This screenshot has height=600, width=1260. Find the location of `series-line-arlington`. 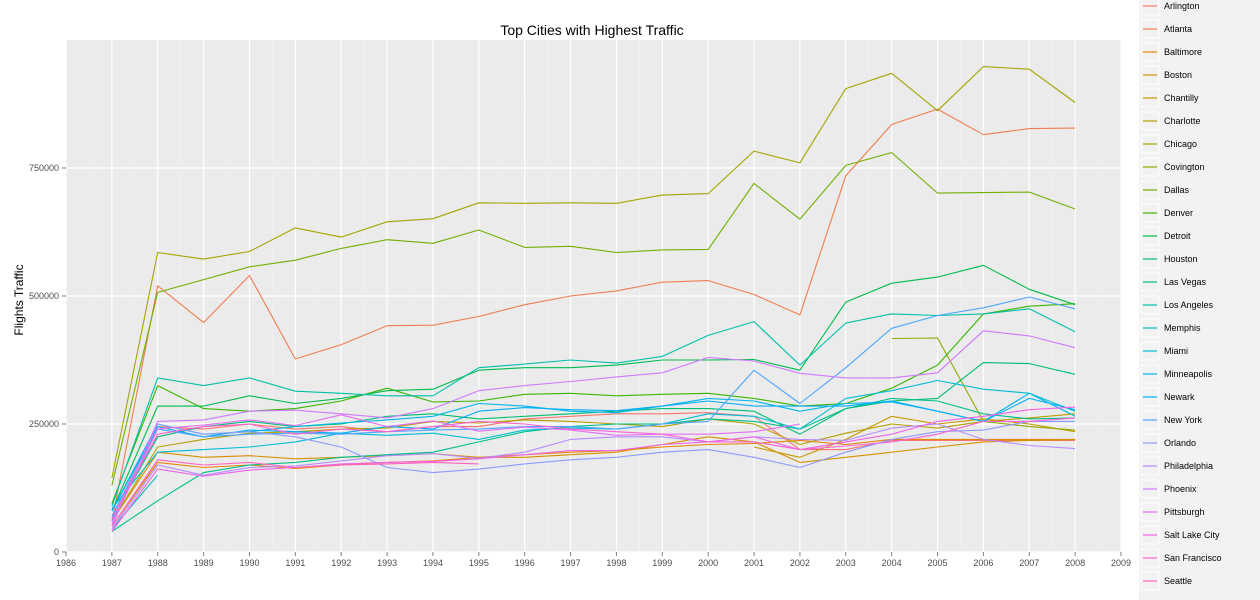

series-line-arlington is located at coordinates (593, 464).